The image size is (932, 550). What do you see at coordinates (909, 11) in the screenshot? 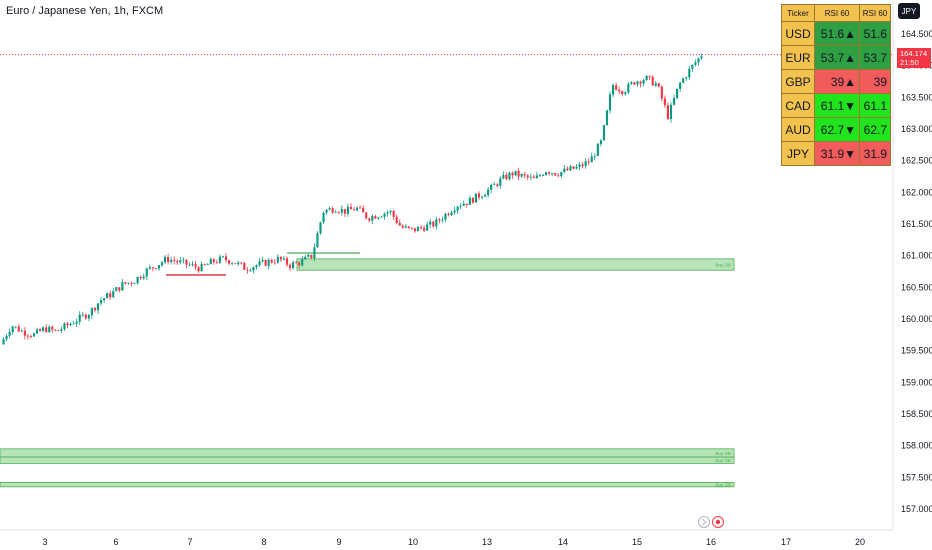
I see `currency-button: JPY` at bounding box center [909, 11].